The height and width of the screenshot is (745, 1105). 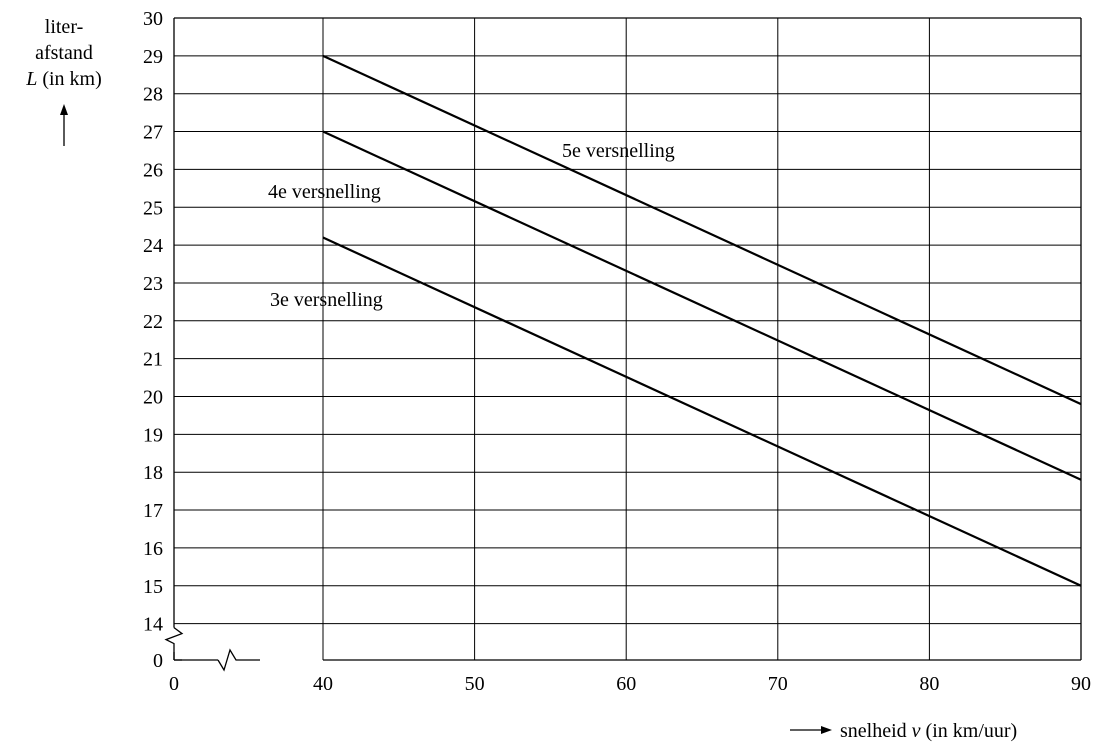 What do you see at coordinates (153, 133) in the screenshot?
I see `y-tick-label: 27` at bounding box center [153, 133].